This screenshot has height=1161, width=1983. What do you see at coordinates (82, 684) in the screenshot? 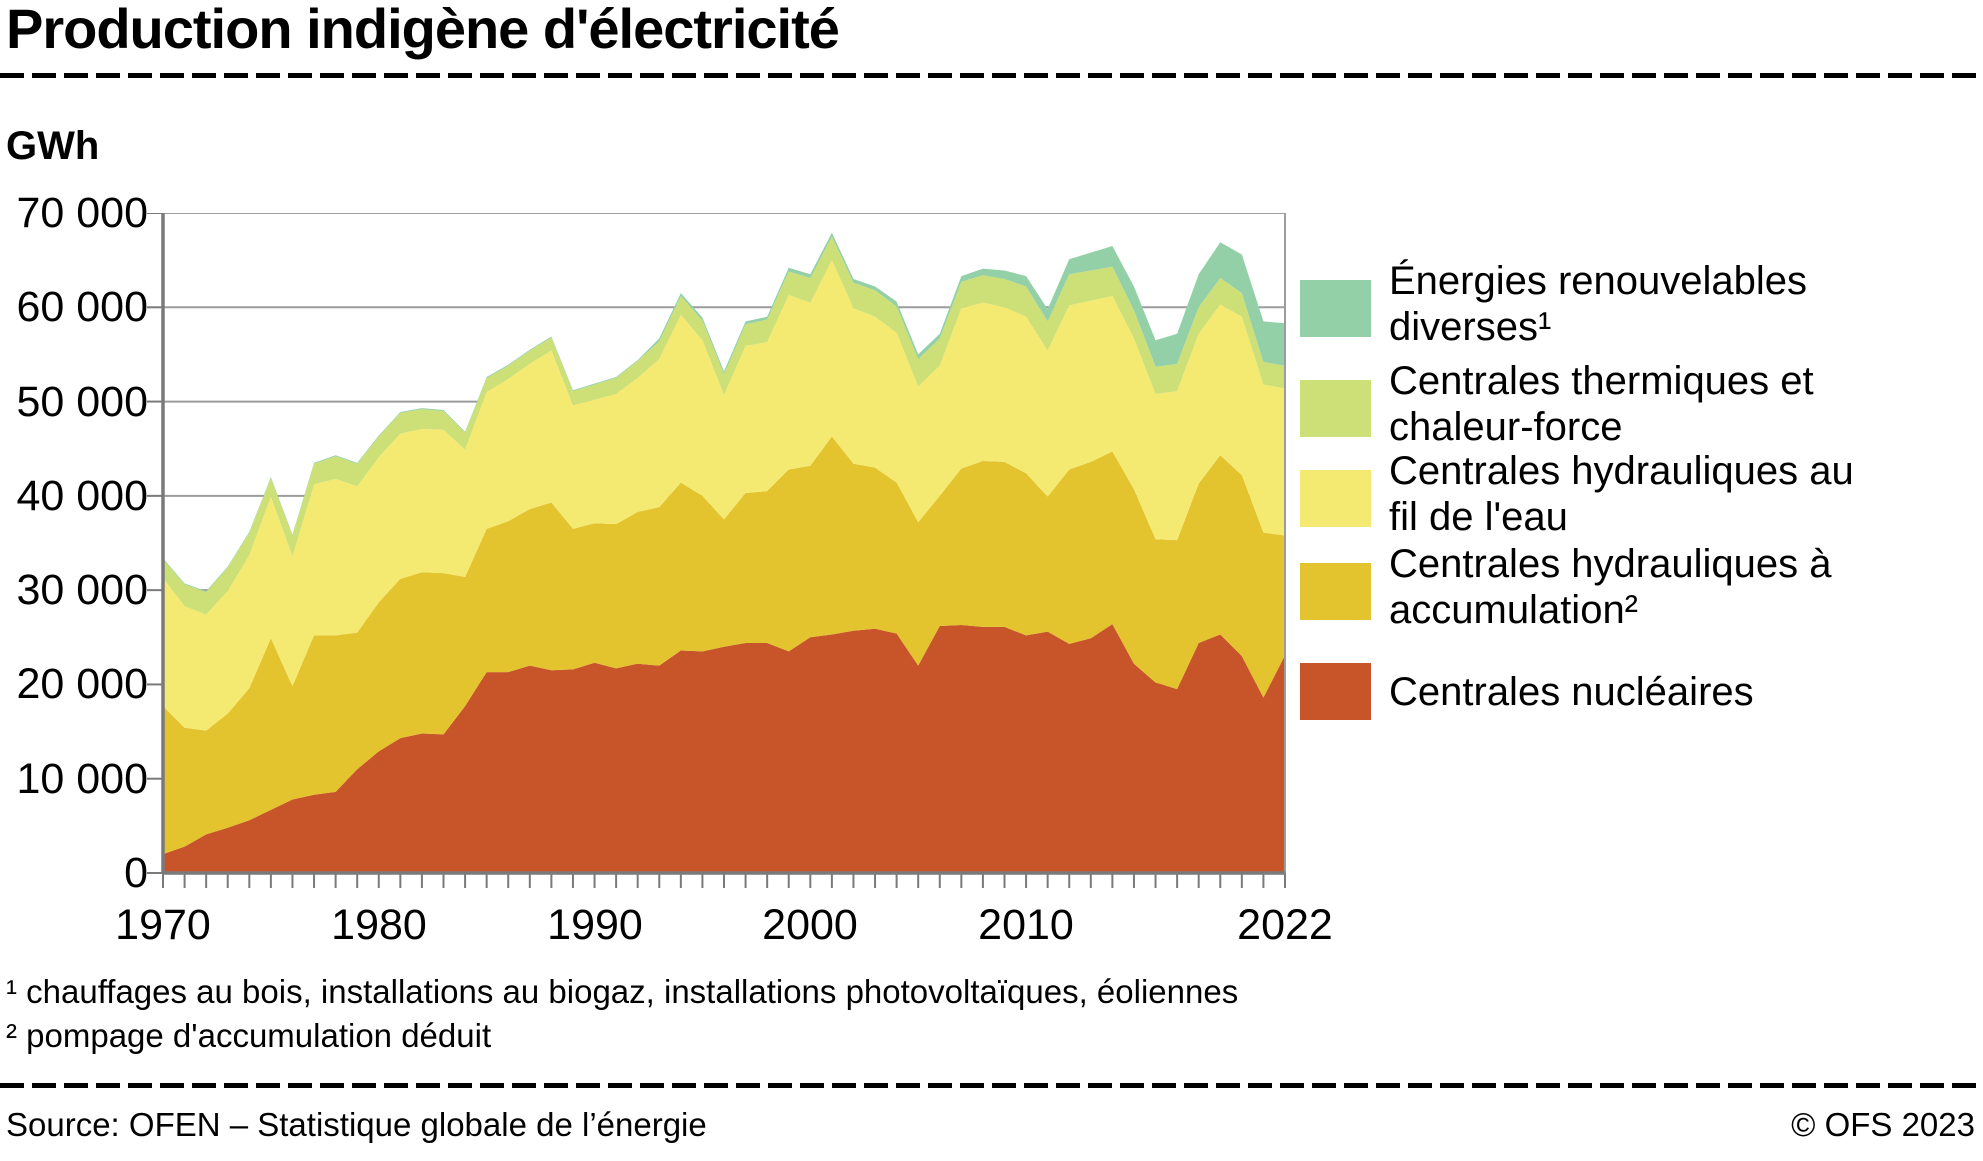
I see `y-axis-label-20000: 20 000` at bounding box center [82, 684].